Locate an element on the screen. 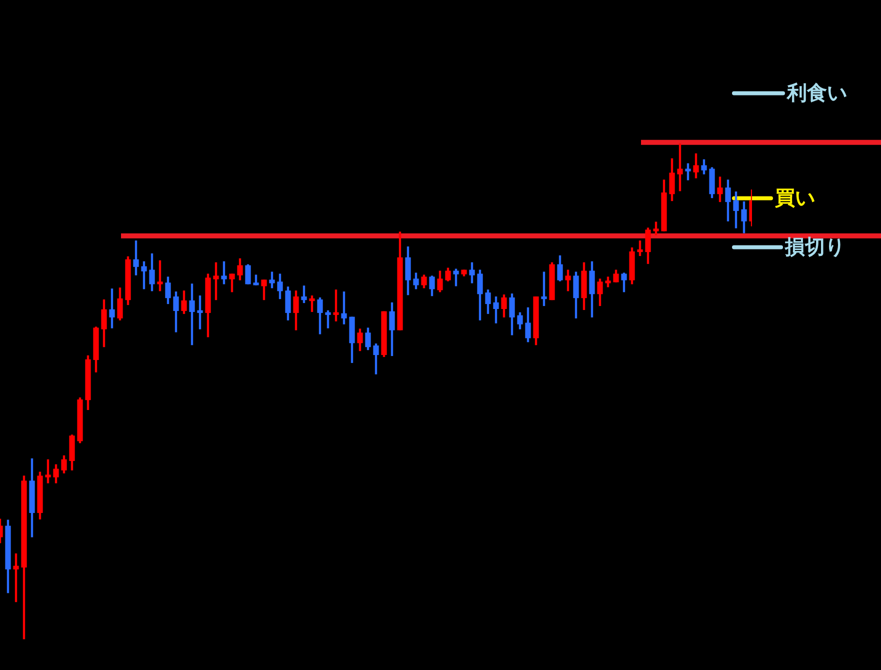 This screenshot has height=670, width=881. ref-line-label: 買い is located at coordinates (794, 197).